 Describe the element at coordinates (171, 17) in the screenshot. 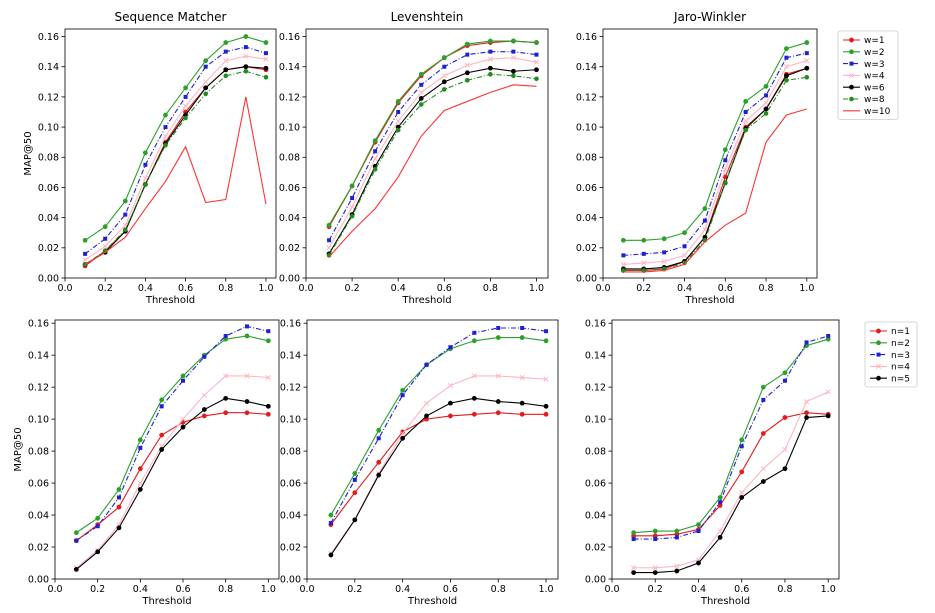

I see `chart-title: Sequence Matcher` at that location.